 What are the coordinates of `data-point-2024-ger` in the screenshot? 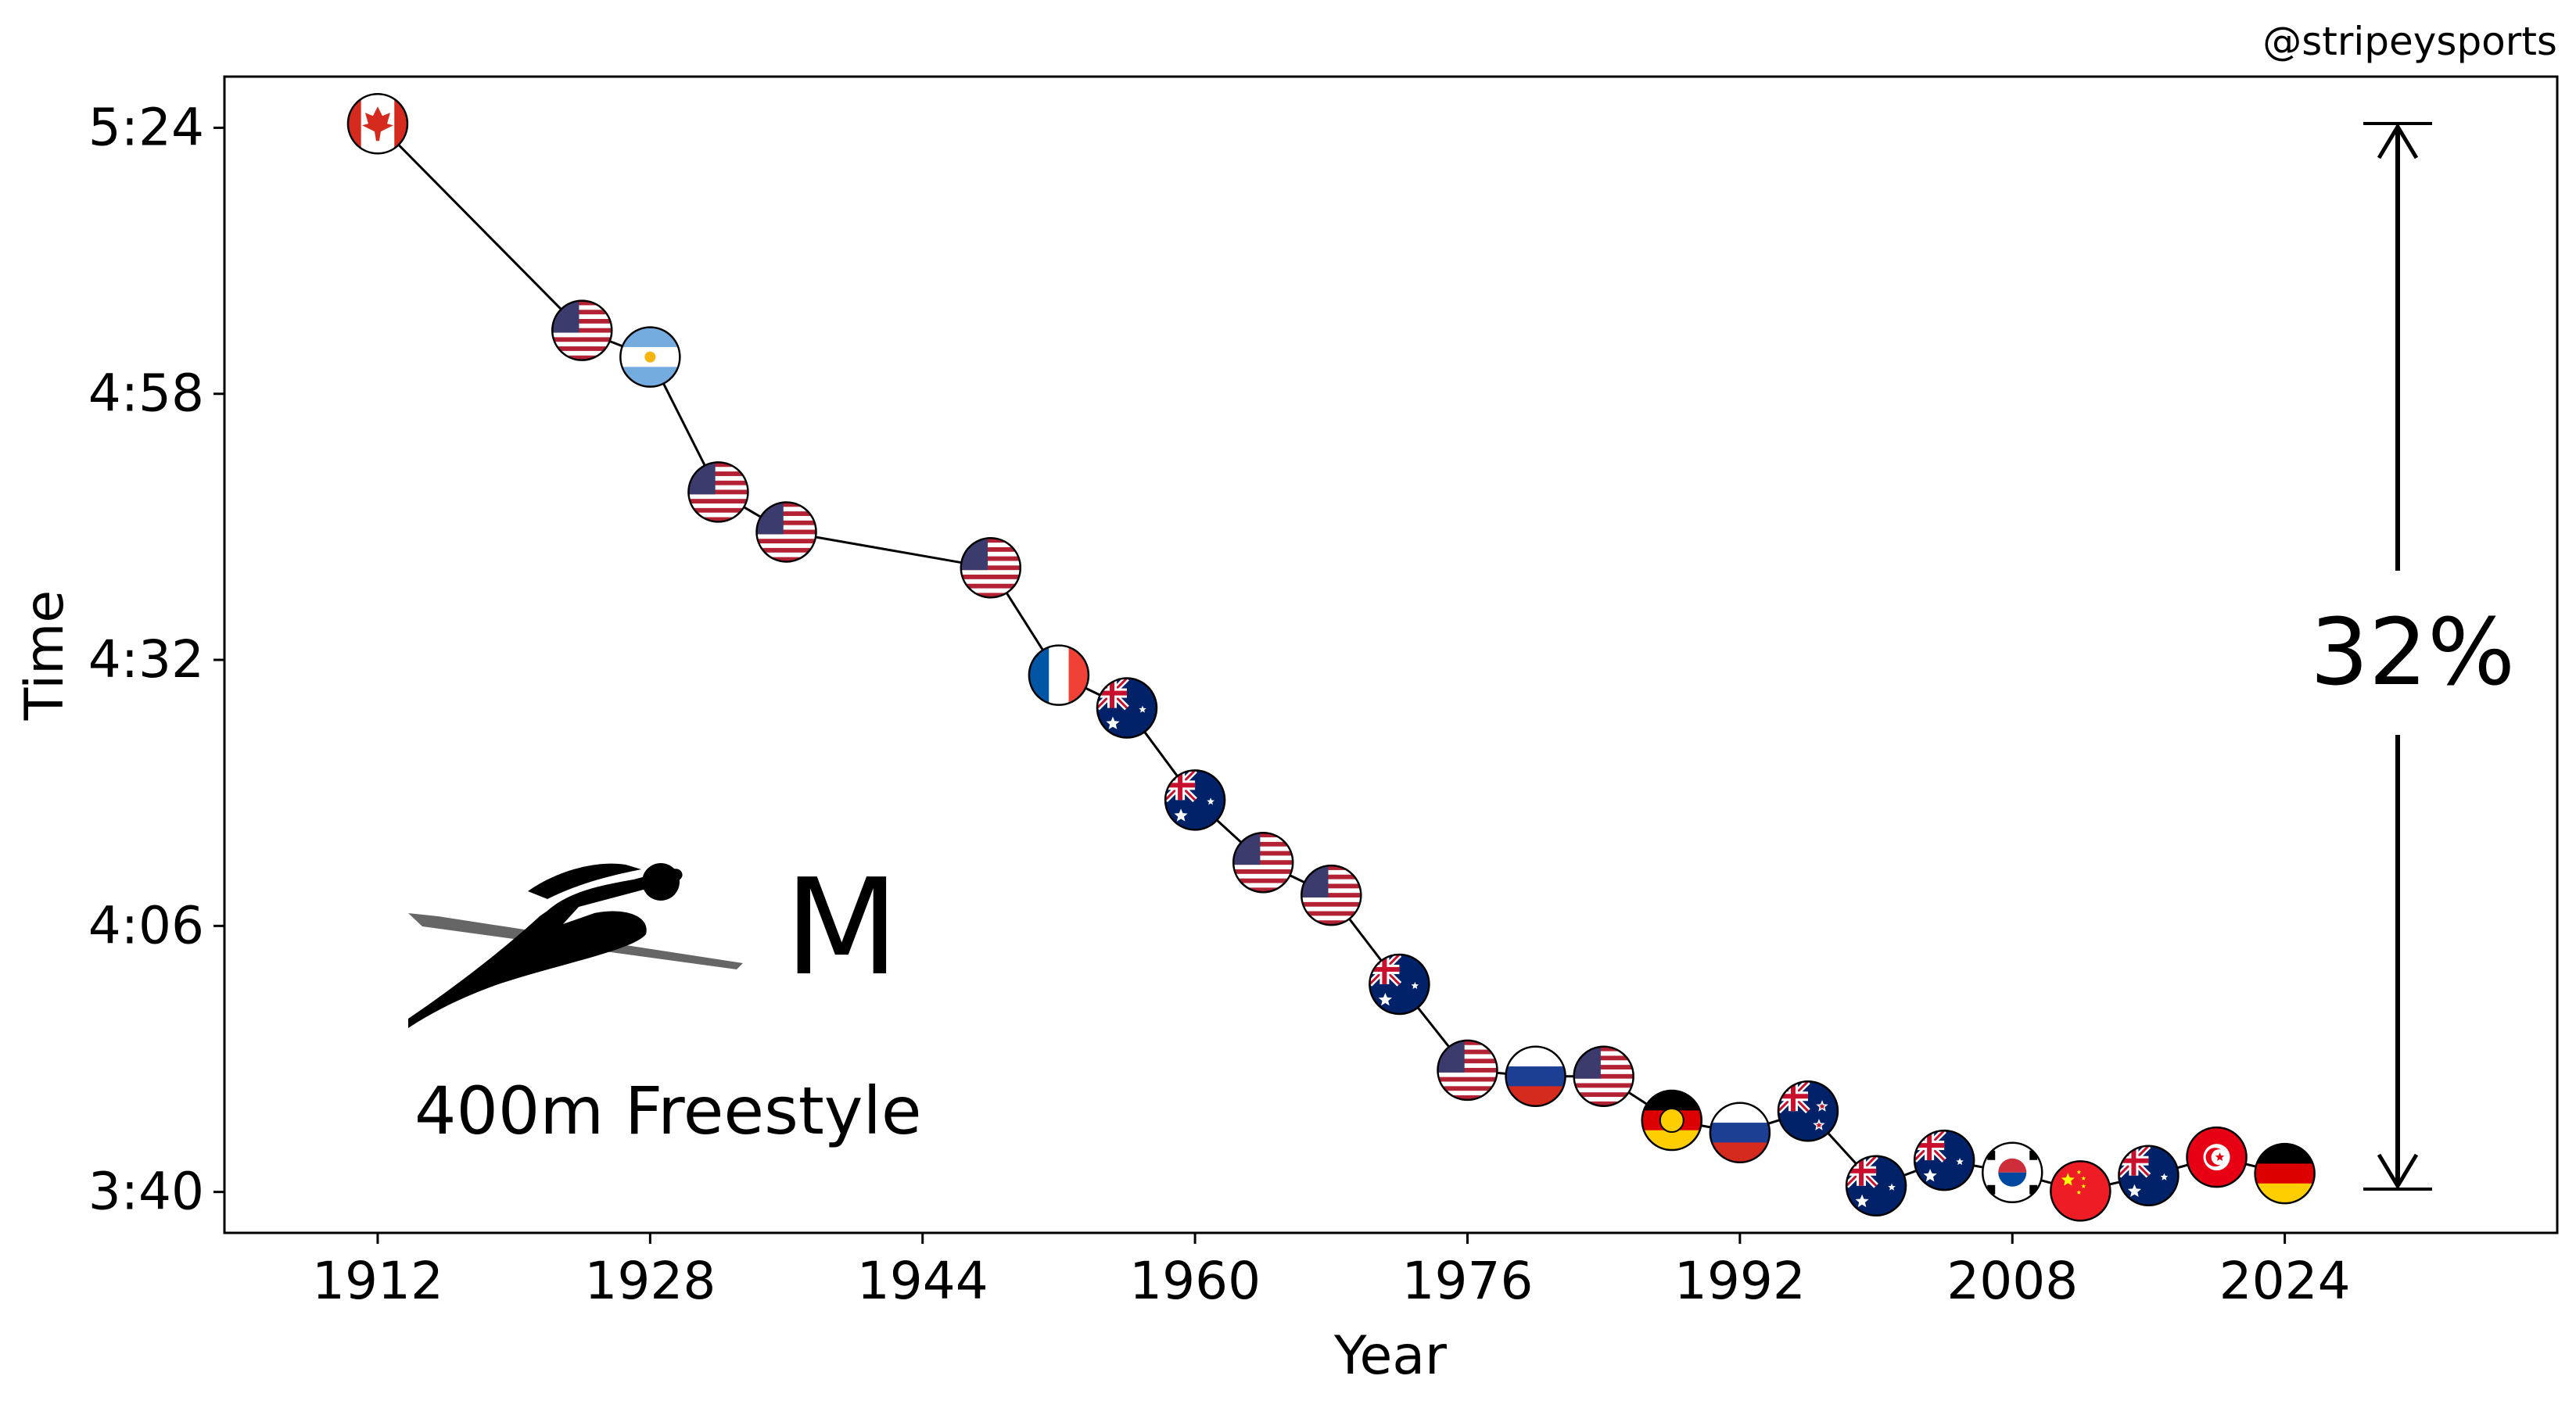 It's located at (2285, 1174).